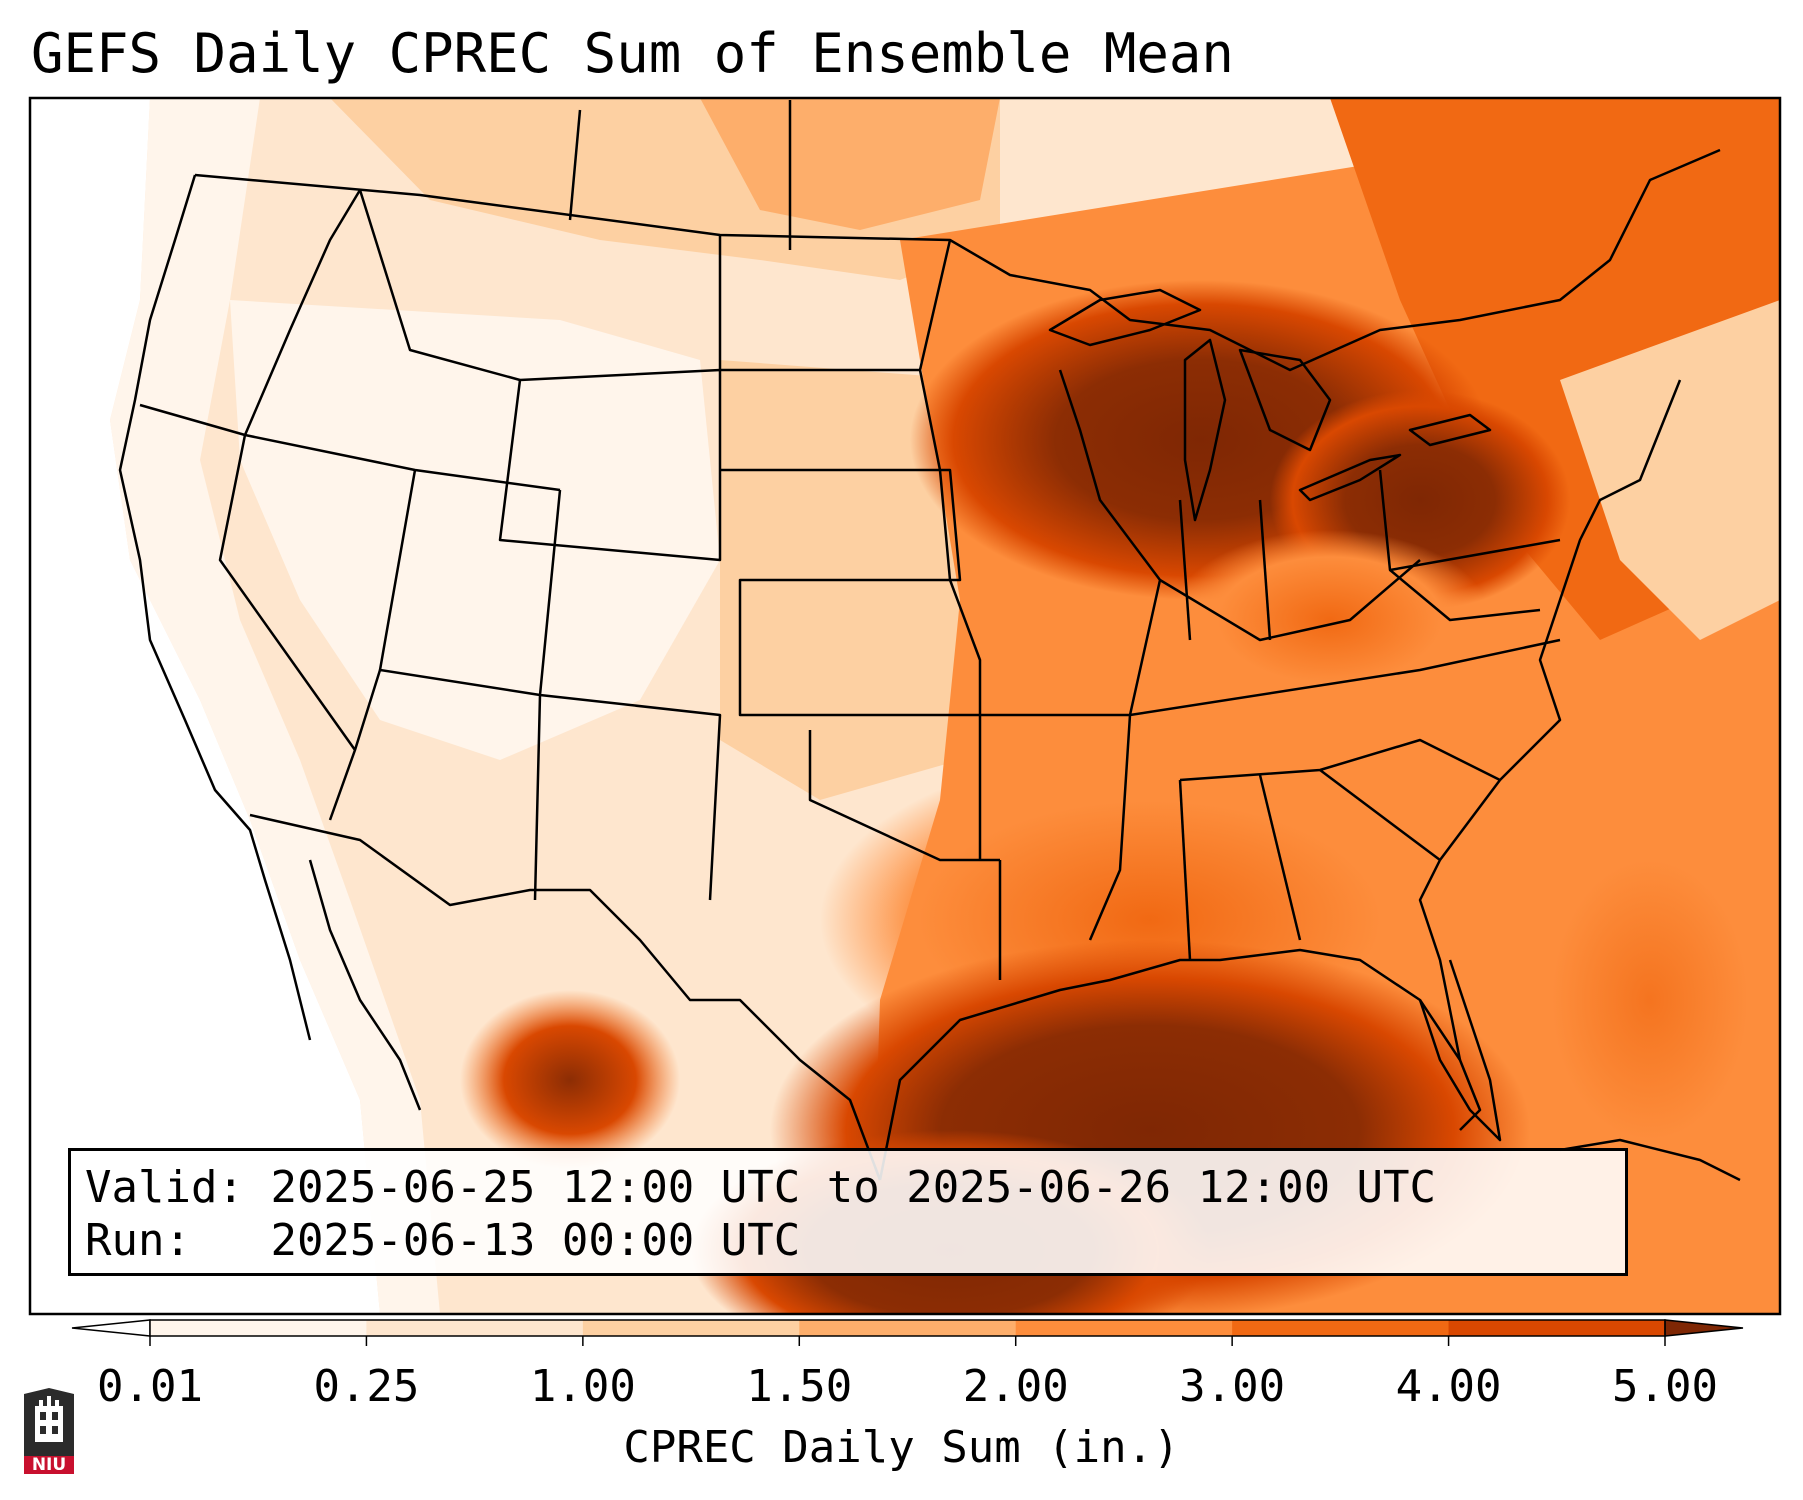 The width and height of the screenshot is (1803, 1500). Describe the element at coordinates (1015, 1386) in the screenshot. I see `colorbar-tick-label: 2.00` at that location.